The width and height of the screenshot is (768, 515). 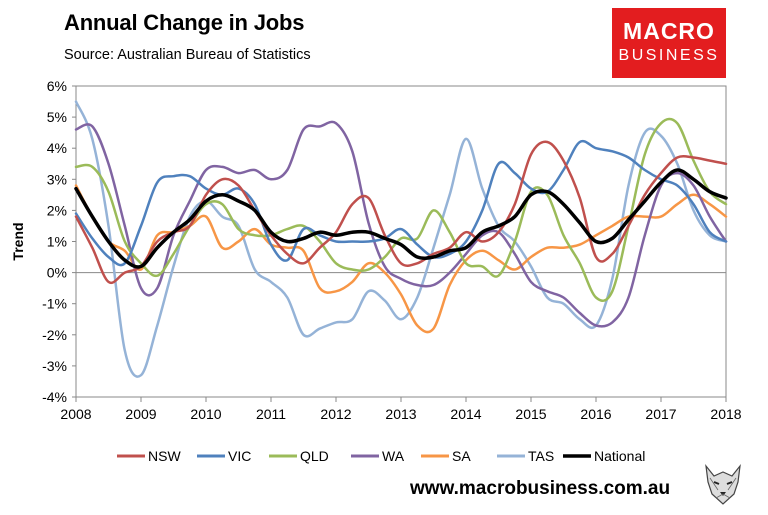 I want to click on x-tick-label: 2012, so click(x=335, y=414).